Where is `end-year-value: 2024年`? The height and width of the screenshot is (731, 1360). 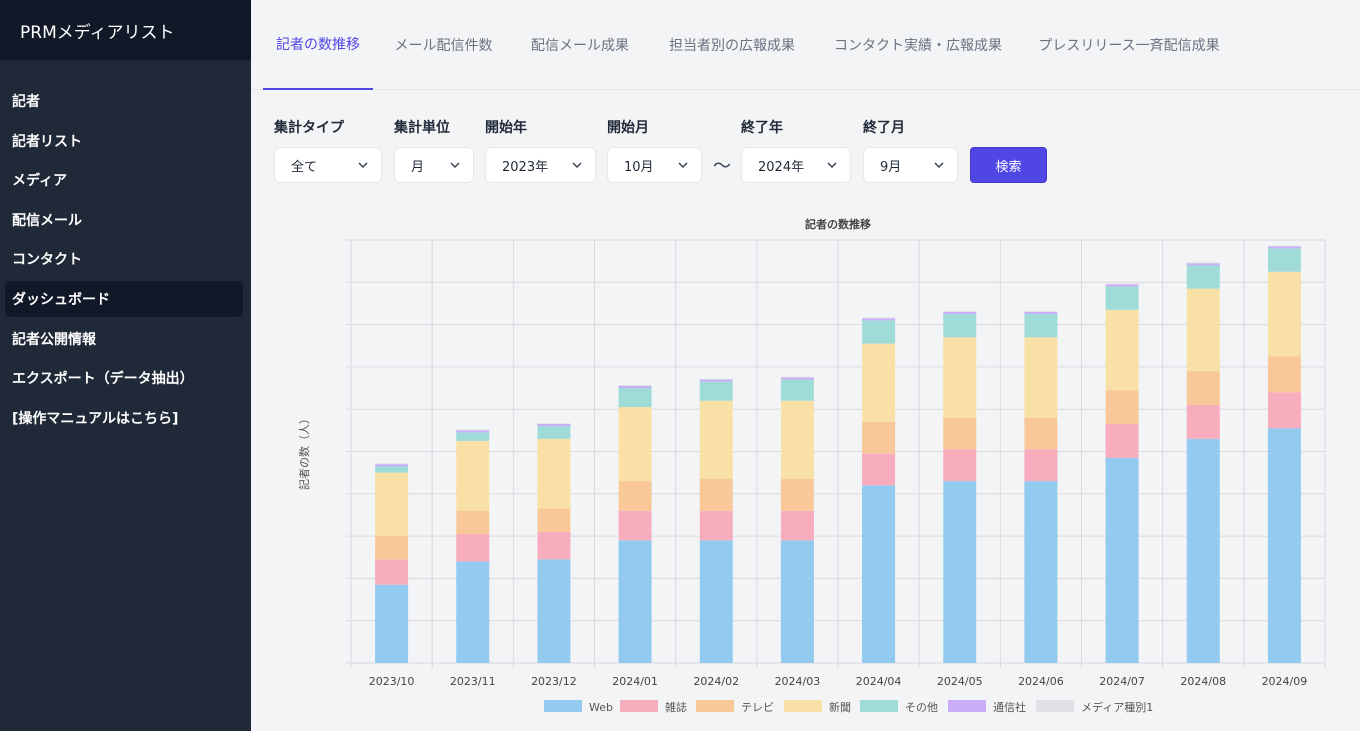
end-year-value: 2024年 is located at coordinates (781, 167).